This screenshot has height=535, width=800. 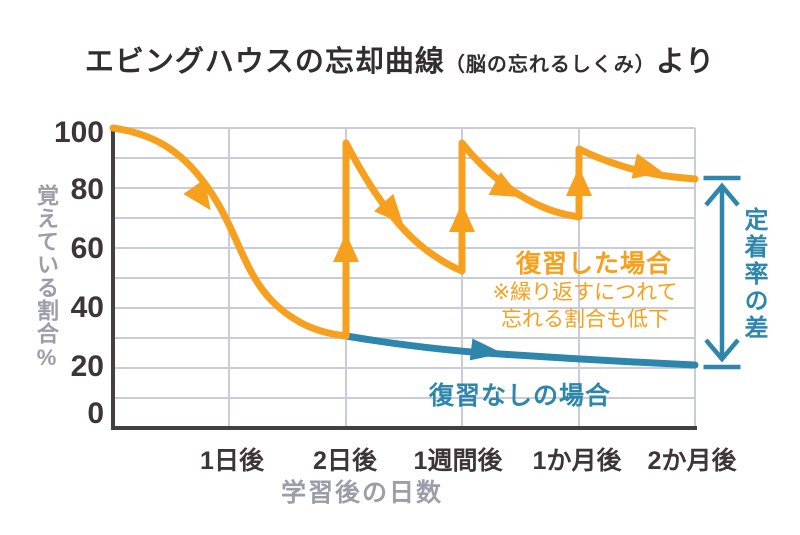 I want to click on no-review-arrow, so click(x=486, y=349).